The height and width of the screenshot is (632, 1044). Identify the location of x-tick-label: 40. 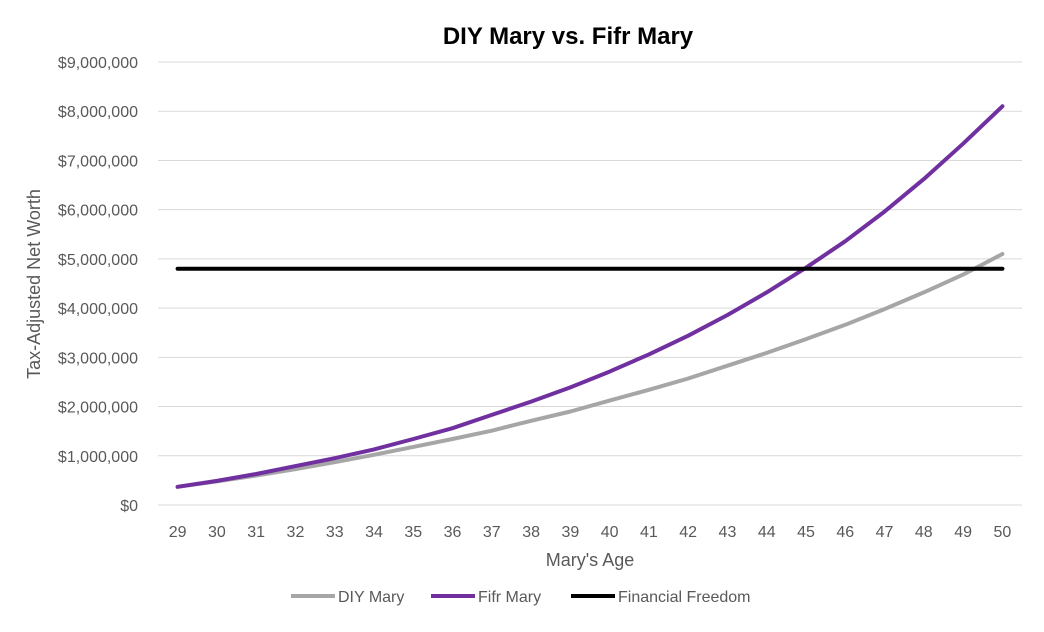
(610, 532).